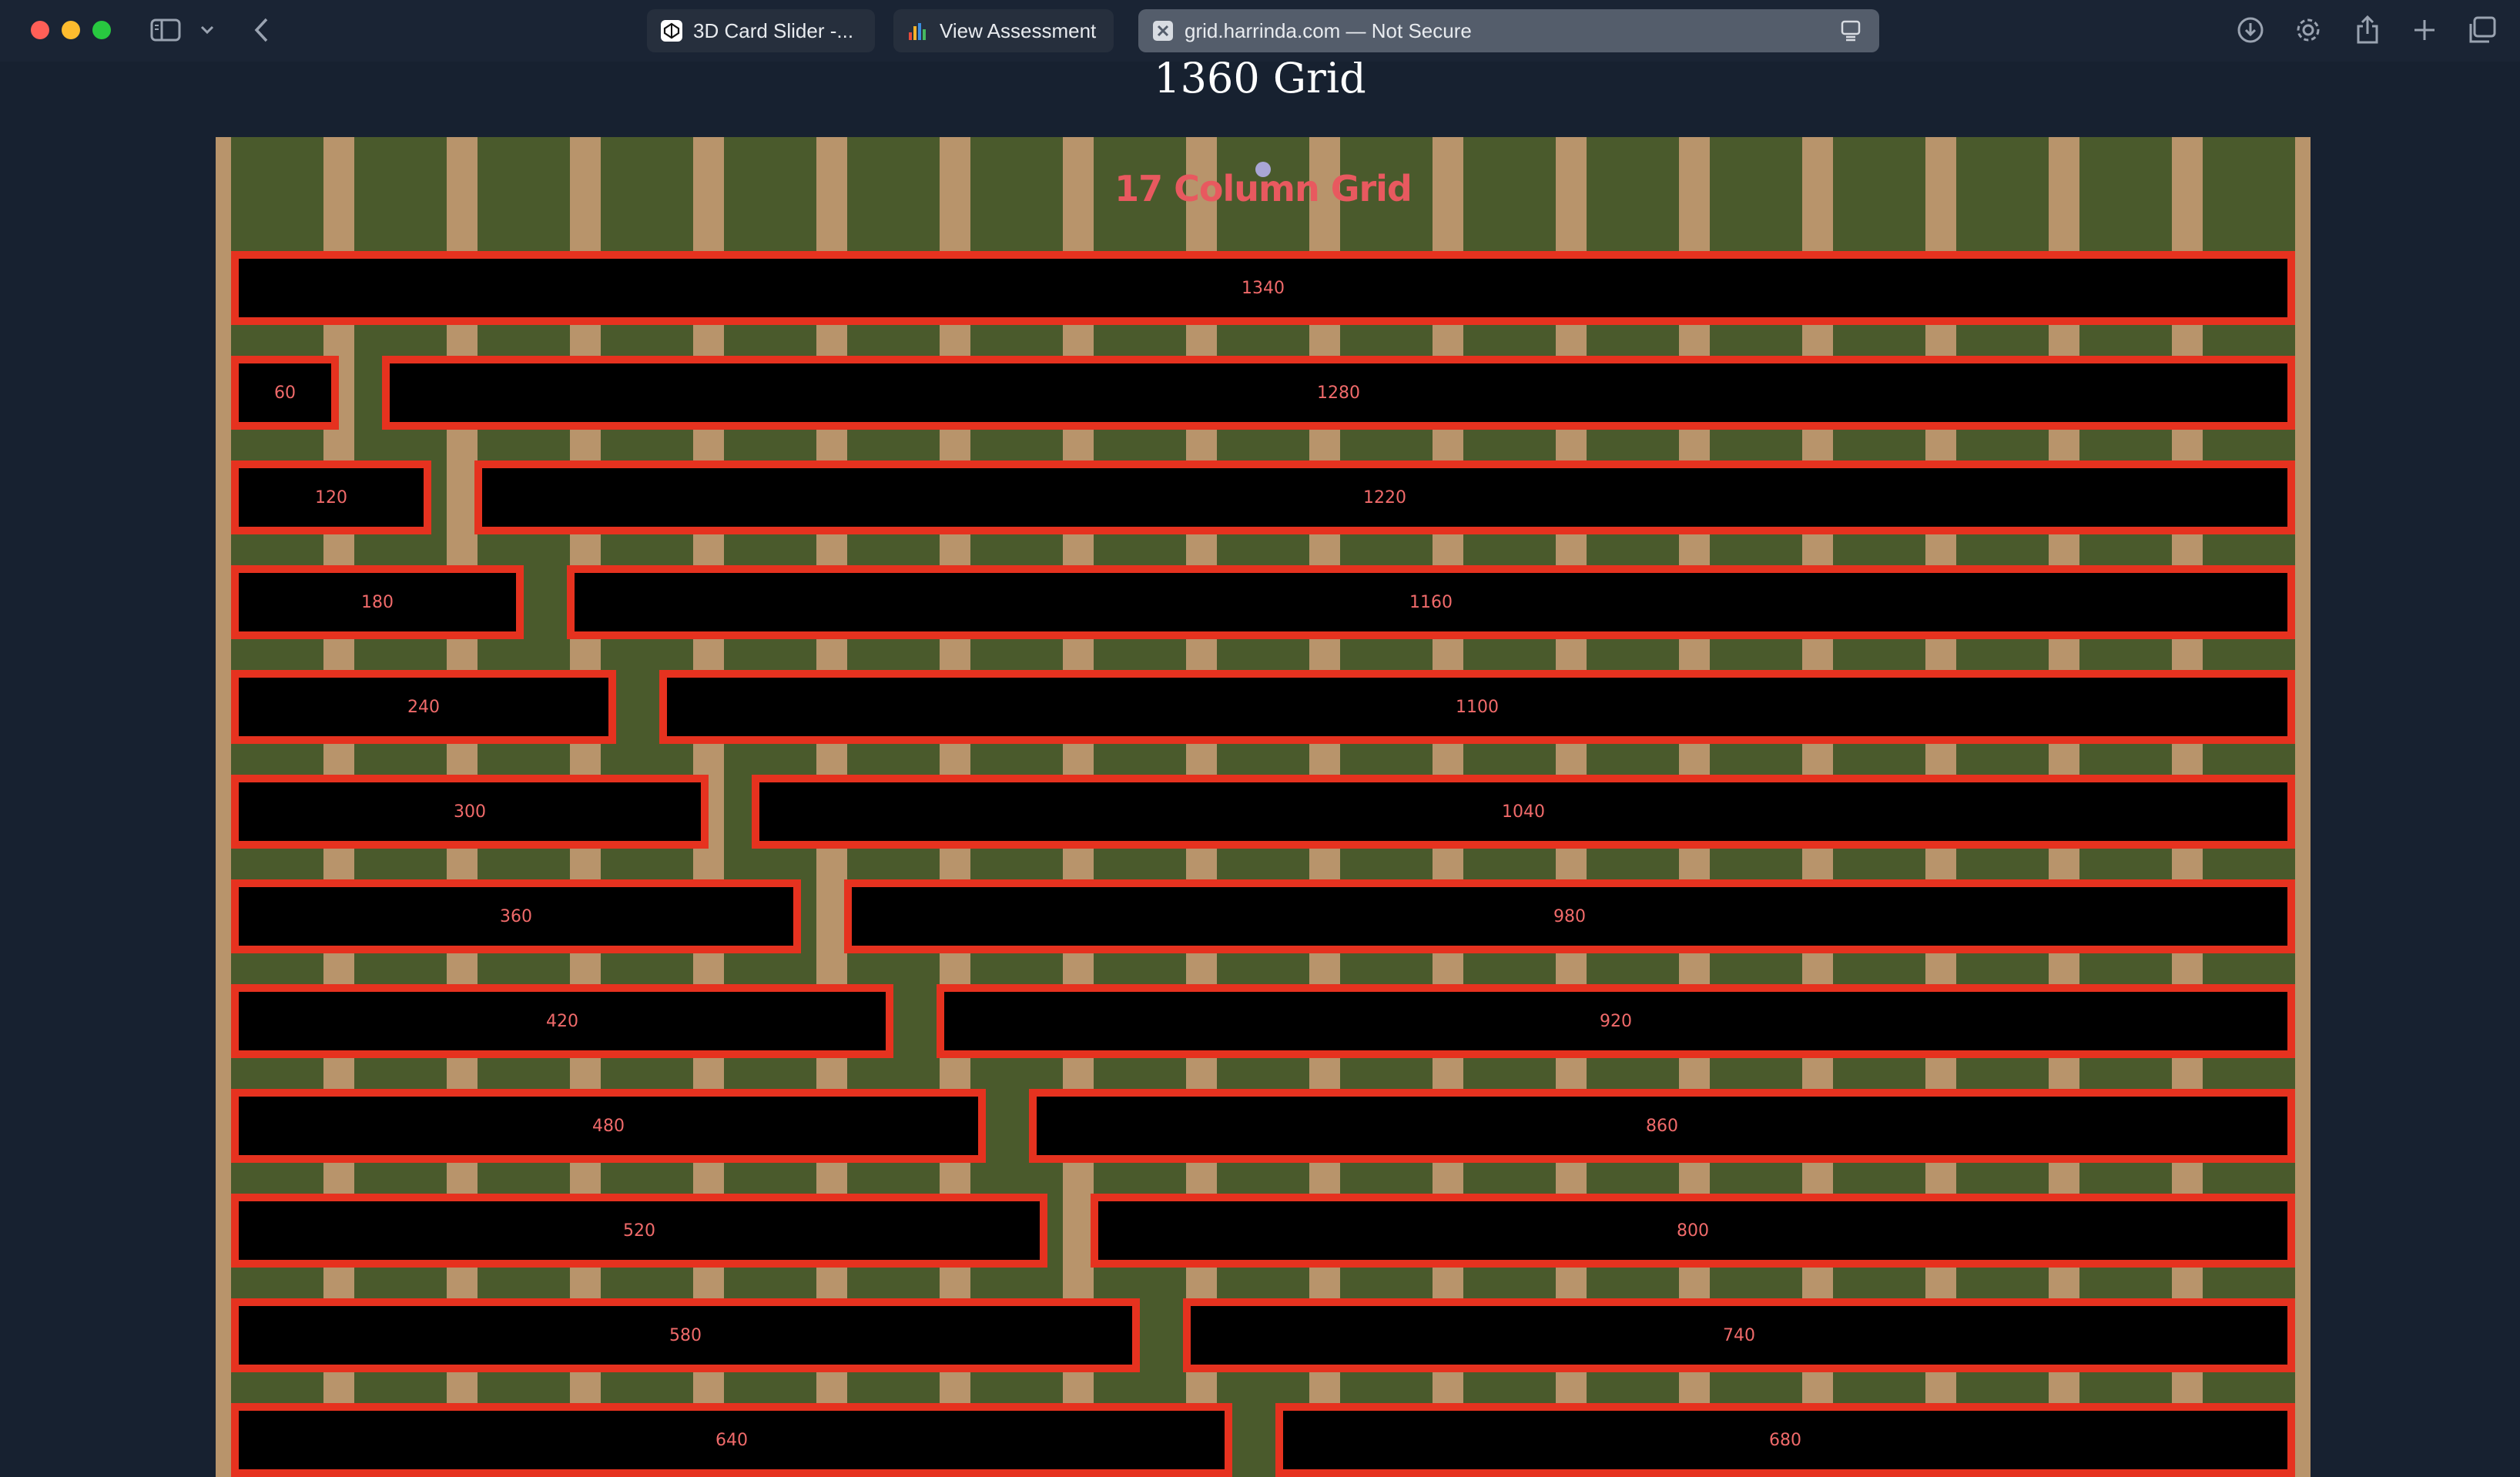 The image size is (2520, 1477). What do you see at coordinates (1263, 288) in the screenshot?
I see `grid-box: 1340` at bounding box center [1263, 288].